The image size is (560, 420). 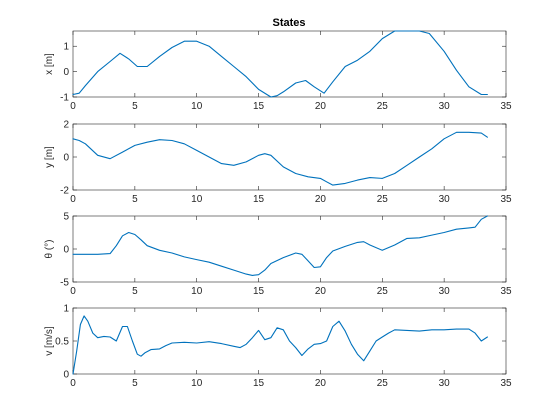 What do you see at coordinates (445, 383) in the screenshot?
I see `panel-4-xtick-label: 30` at bounding box center [445, 383].